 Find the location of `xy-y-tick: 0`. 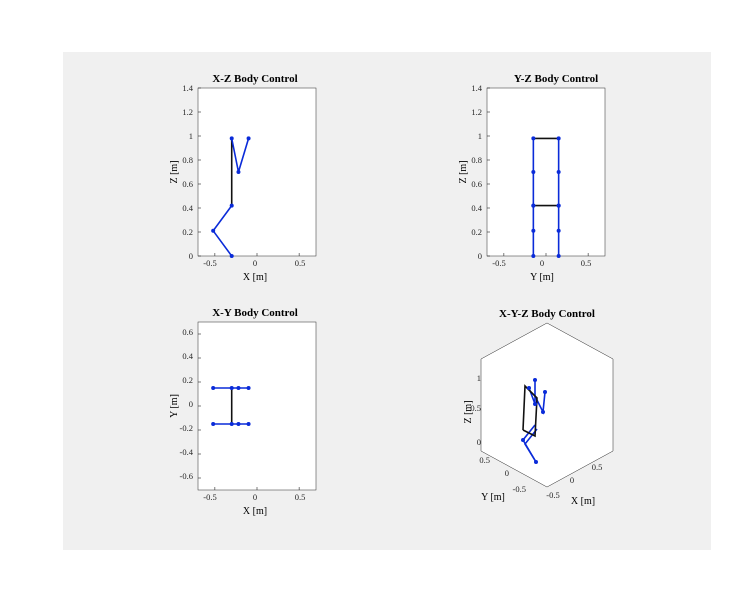

xy-y-tick: 0 is located at coordinates (191, 404).